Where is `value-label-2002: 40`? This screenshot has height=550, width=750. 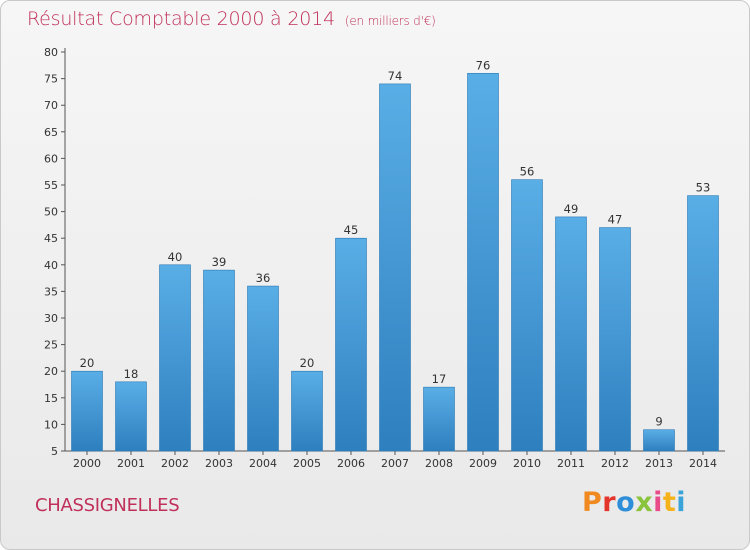
value-label-2002: 40 is located at coordinates (175, 257).